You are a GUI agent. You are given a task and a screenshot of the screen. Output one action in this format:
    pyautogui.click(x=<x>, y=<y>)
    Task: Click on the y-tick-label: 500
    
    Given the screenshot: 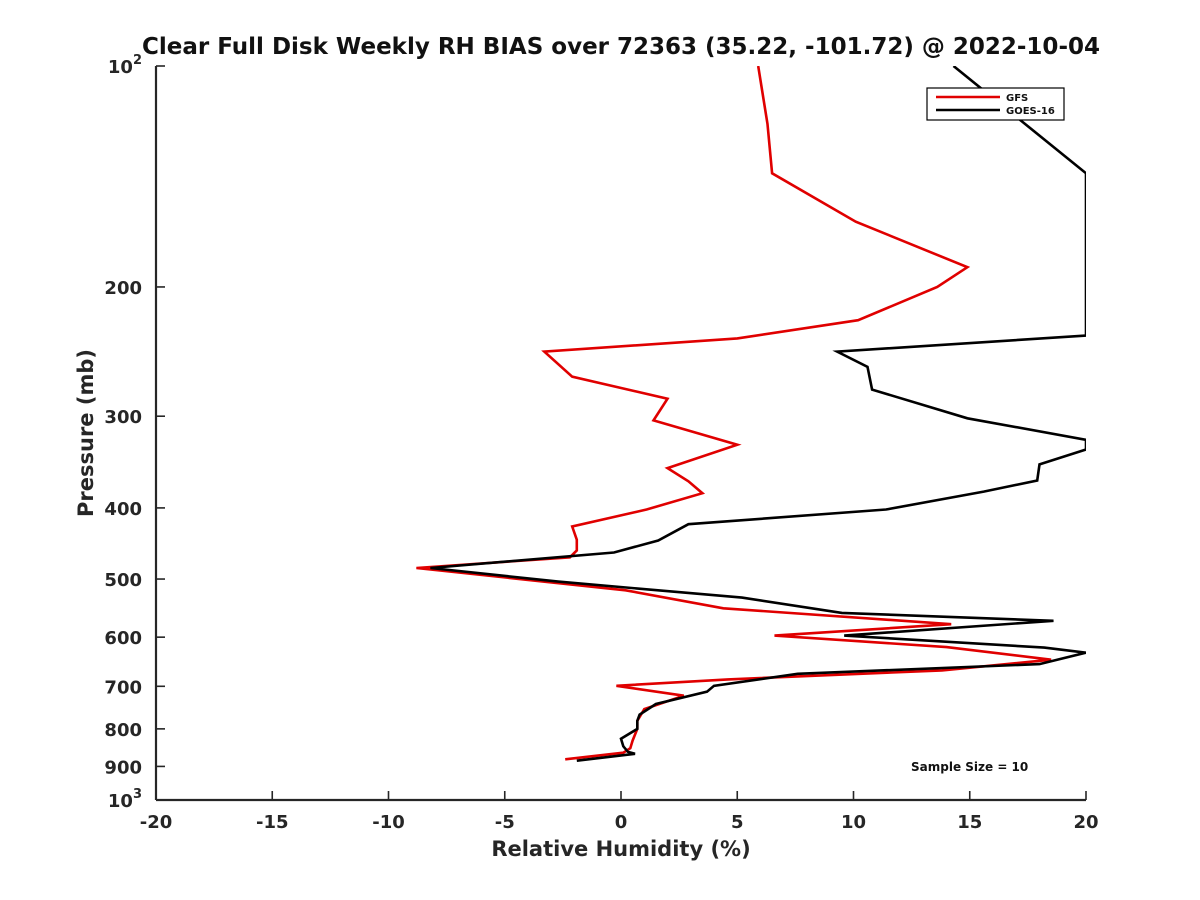 What is the action you would take?
    pyautogui.click(x=123, y=580)
    